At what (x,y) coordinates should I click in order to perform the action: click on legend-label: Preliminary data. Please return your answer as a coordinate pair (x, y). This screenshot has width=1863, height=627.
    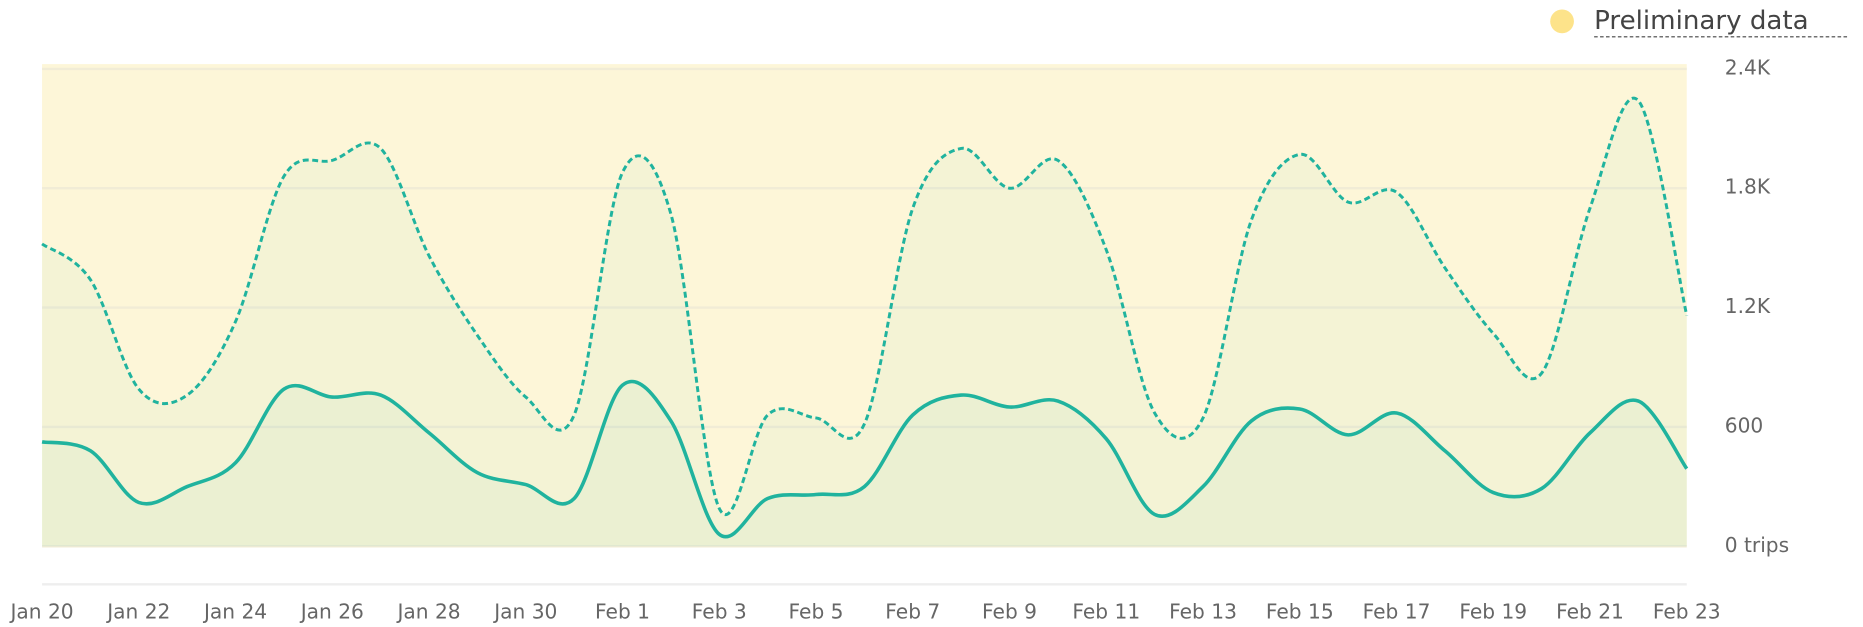
    Looking at the image, I should click on (1701, 21).